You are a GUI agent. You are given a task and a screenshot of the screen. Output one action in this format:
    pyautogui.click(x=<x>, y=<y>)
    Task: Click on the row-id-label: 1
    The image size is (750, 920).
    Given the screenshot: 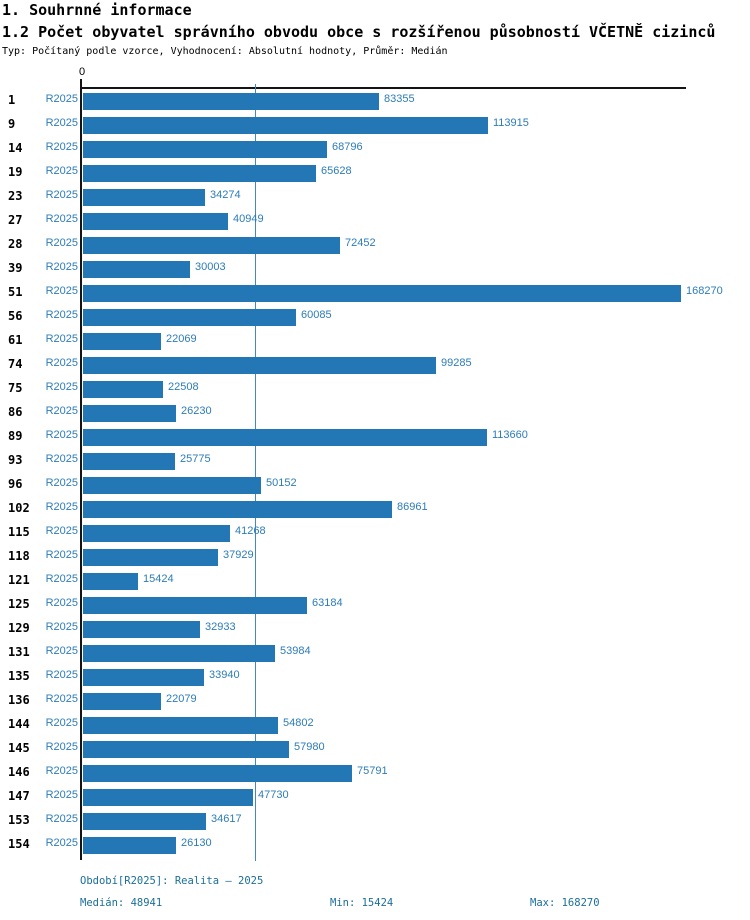 What is the action you would take?
    pyautogui.click(x=12, y=100)
    